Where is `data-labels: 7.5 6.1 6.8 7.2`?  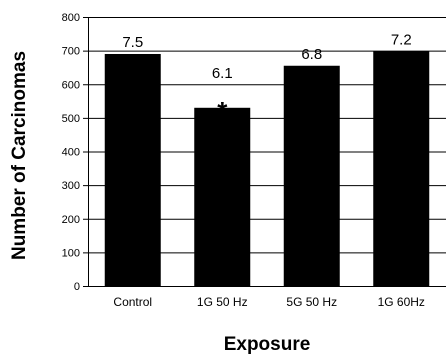 data-labels: 7.5 6.1 6.8 7.2 is located at coordinates (266, 56).